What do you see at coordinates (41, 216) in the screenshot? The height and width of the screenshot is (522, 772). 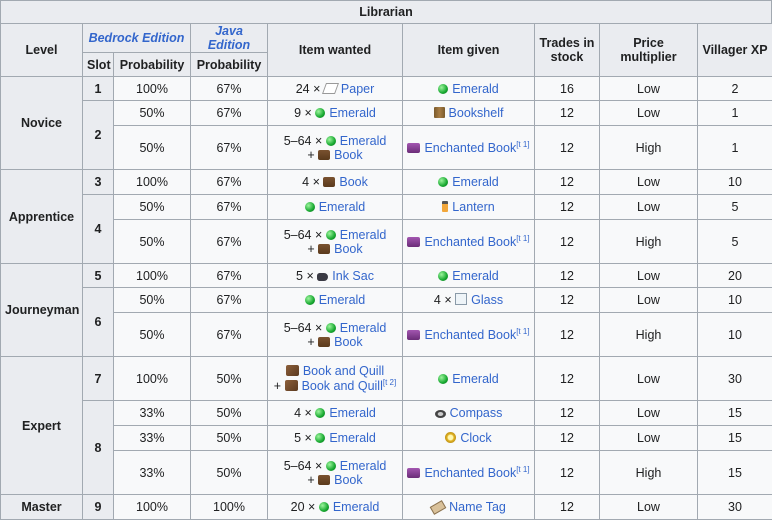 I see `level-apprentice: Apprentice` at bounding box center [41, 216].